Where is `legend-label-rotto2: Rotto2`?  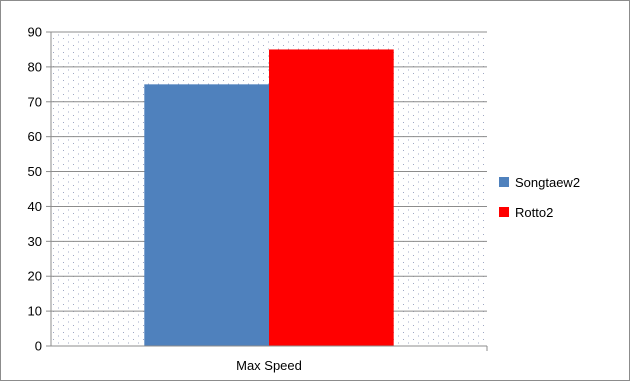
legend-label-rotto2: Rotto2 is located at coordinates (534, 212).